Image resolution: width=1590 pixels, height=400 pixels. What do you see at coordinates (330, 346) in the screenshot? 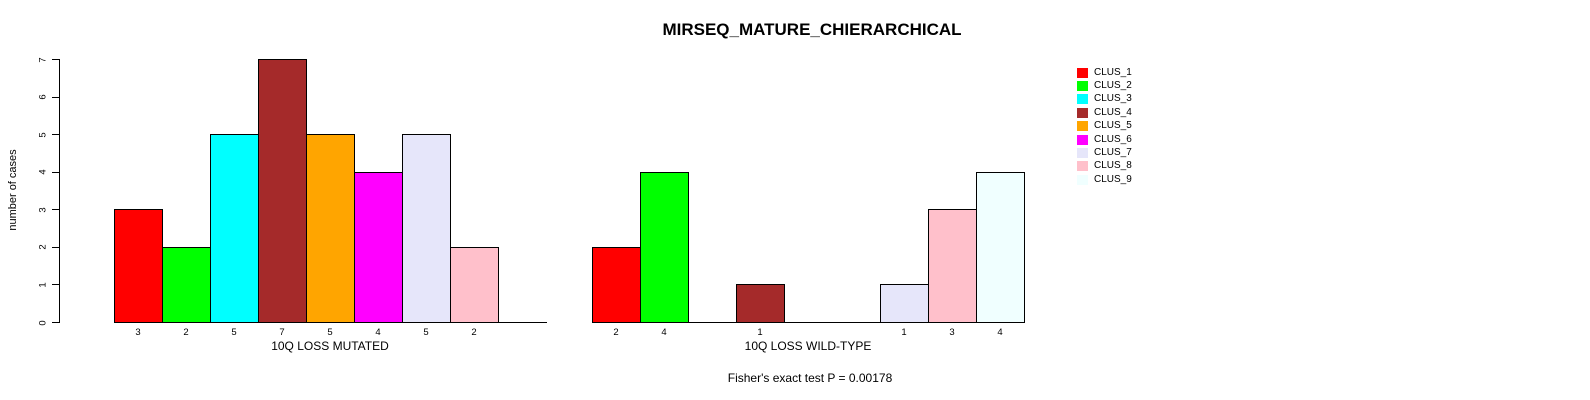
I see `x-axis-label-mutated: 10Q LOSS MUTATED` at bounding box center [330, 346].